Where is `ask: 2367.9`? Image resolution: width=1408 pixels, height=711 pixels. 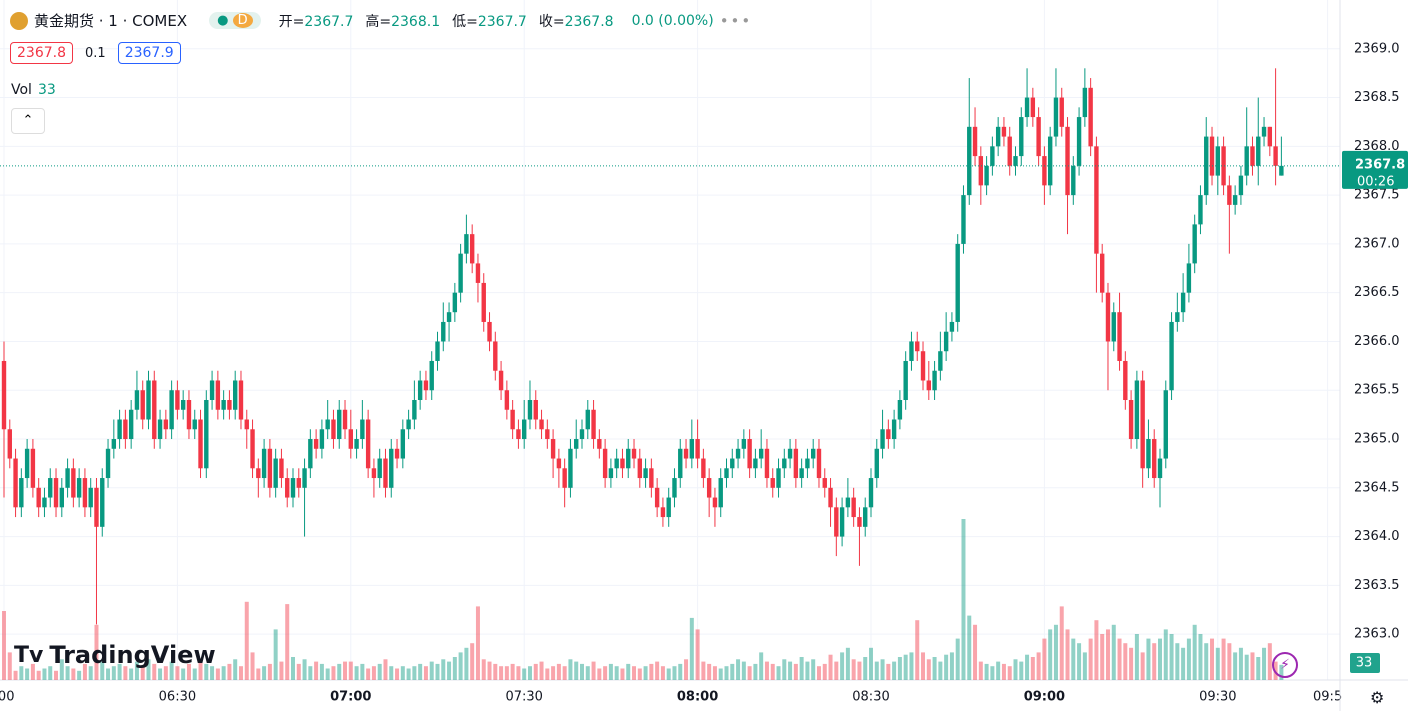 ask: 2367.9 is located at coordinates (149, 53).